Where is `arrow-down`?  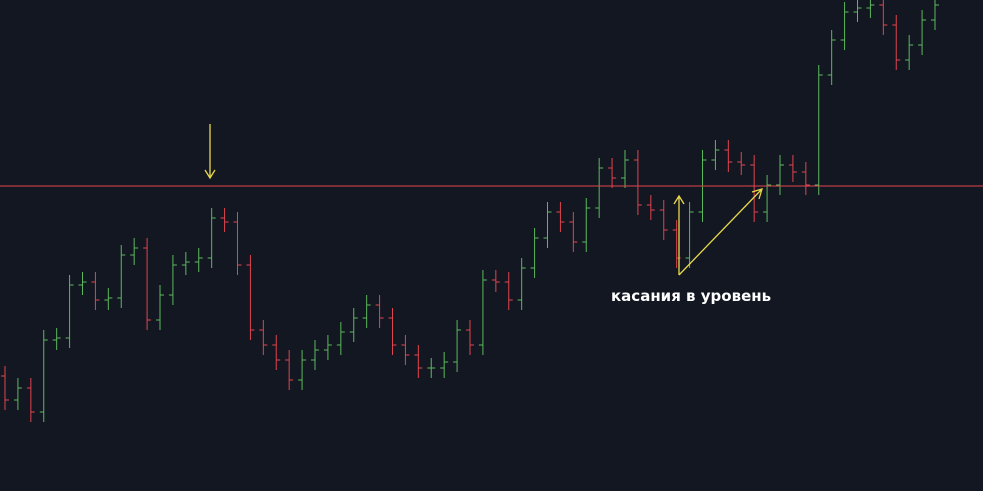
arrow-down is located at coordinates (210, 152).